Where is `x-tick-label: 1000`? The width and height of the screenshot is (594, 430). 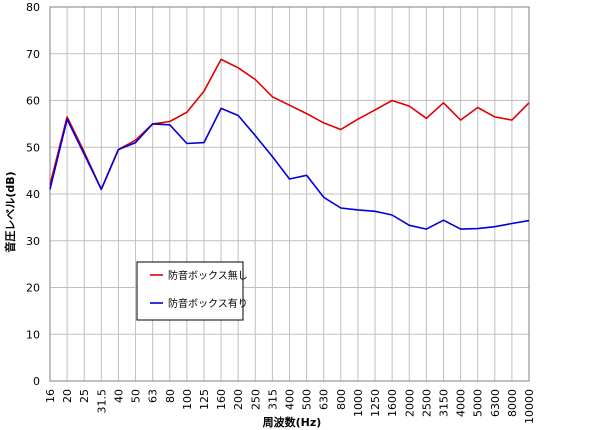 x-tick-label: 1000 is located at coordinates (358, 403).